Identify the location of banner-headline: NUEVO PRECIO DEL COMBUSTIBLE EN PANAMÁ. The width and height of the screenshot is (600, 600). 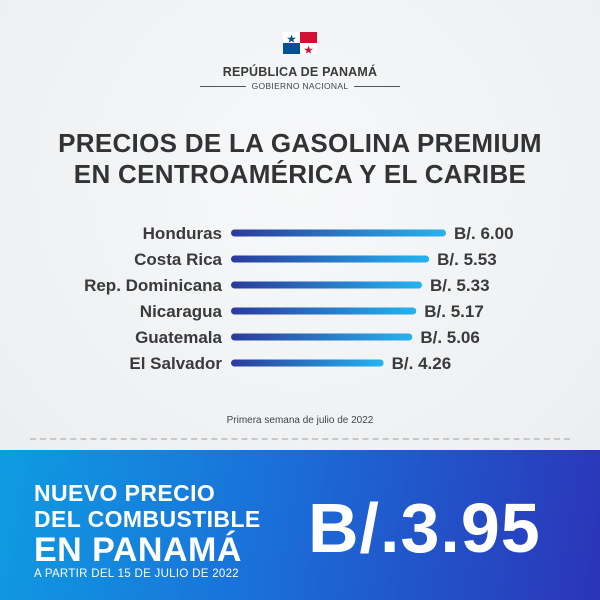
(147, 524).